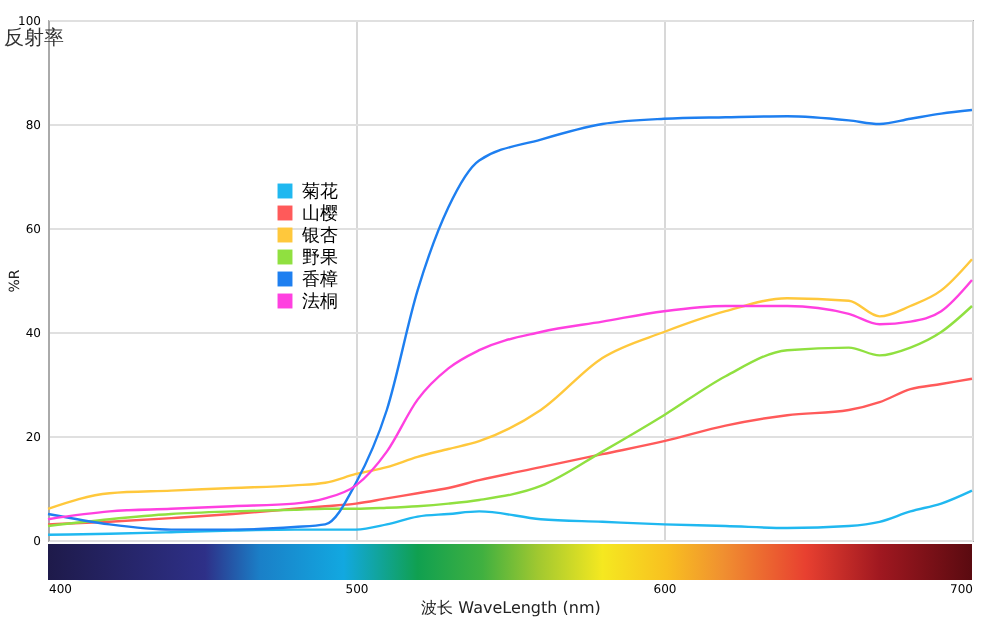 Image resolution: width=1000 pixels, height=618 pixels. What do you see at coordinates (320, 214) in the screenshot?
I see `legend-label: 山樱` at bounding box center [320, 214].